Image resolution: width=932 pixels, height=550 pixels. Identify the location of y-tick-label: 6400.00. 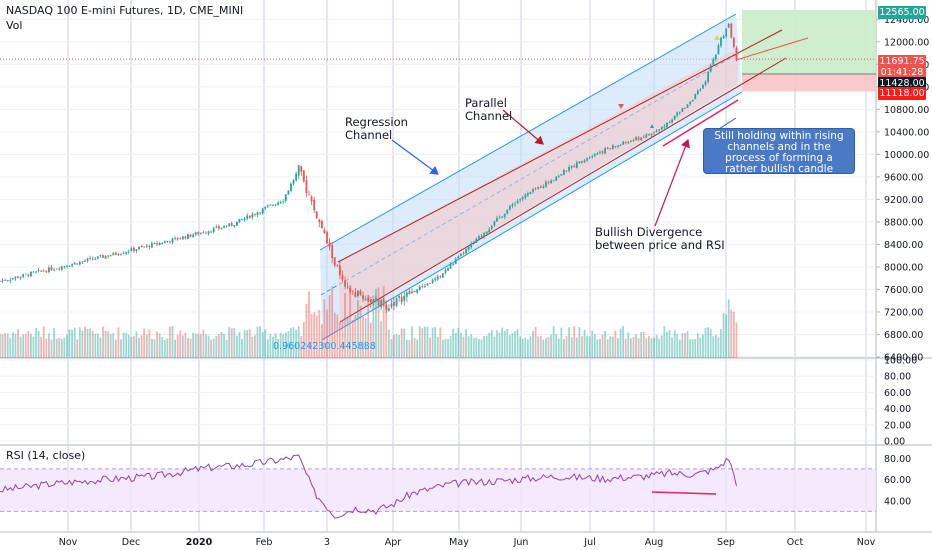
(903, 358).